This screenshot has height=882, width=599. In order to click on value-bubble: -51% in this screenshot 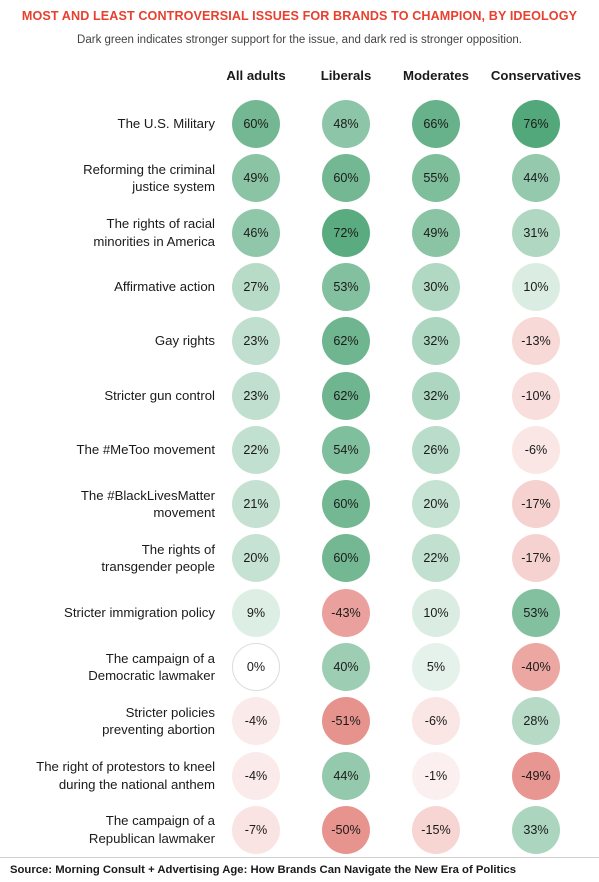, I will do `click(346, 721)`.